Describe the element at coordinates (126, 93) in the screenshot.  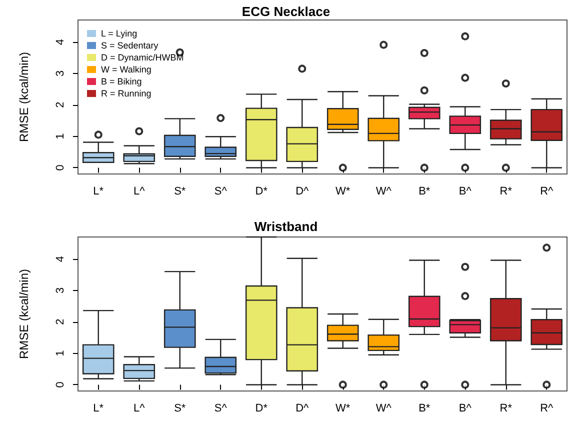
I see `legend-label: R = Running` at that location.